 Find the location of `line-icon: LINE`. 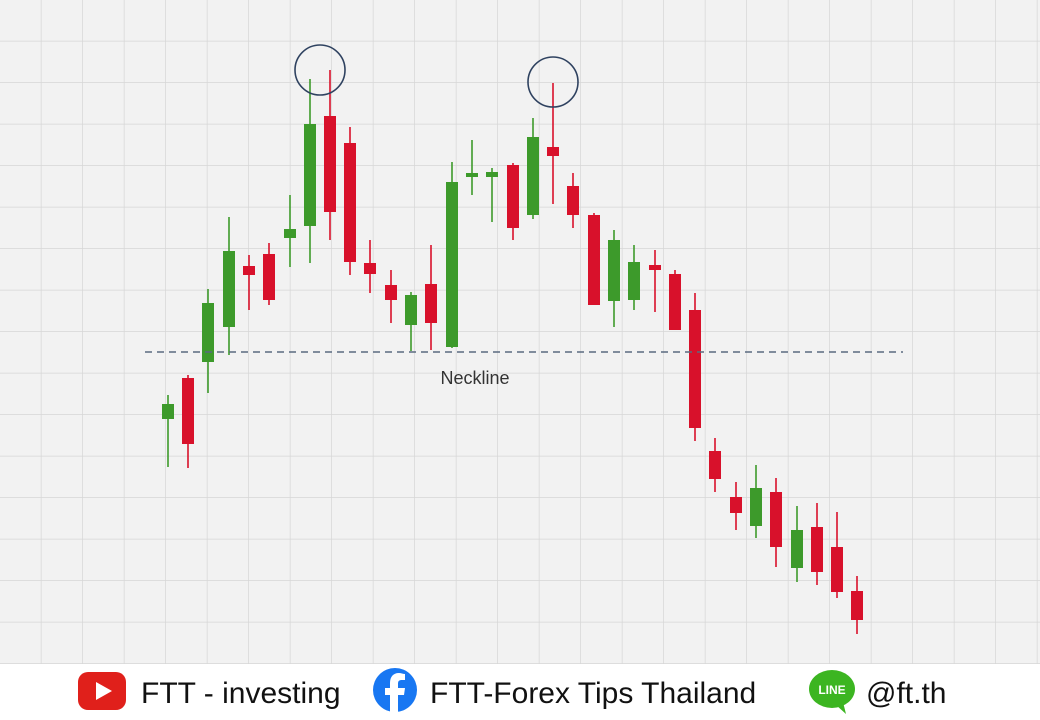

line-icon: LINE is located at coordinates (832, 692).